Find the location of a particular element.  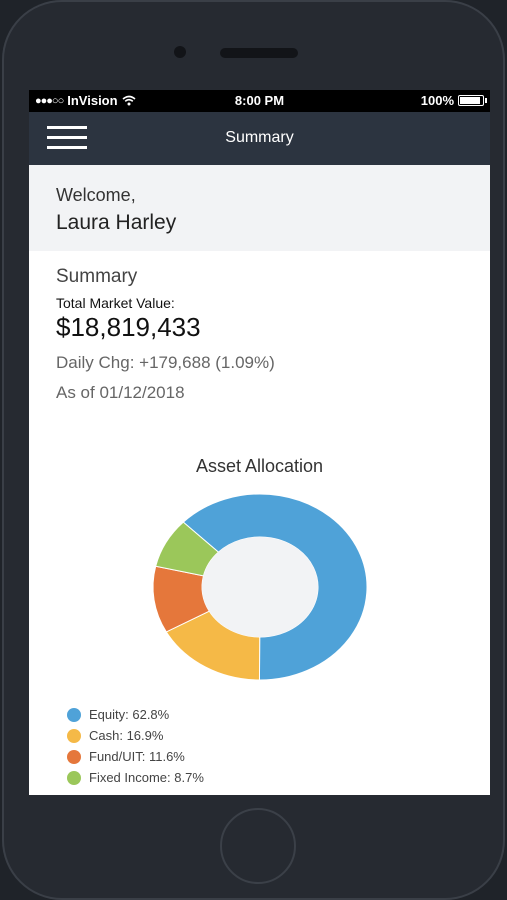

page-title: Summary is located at coordinates (259, 137).